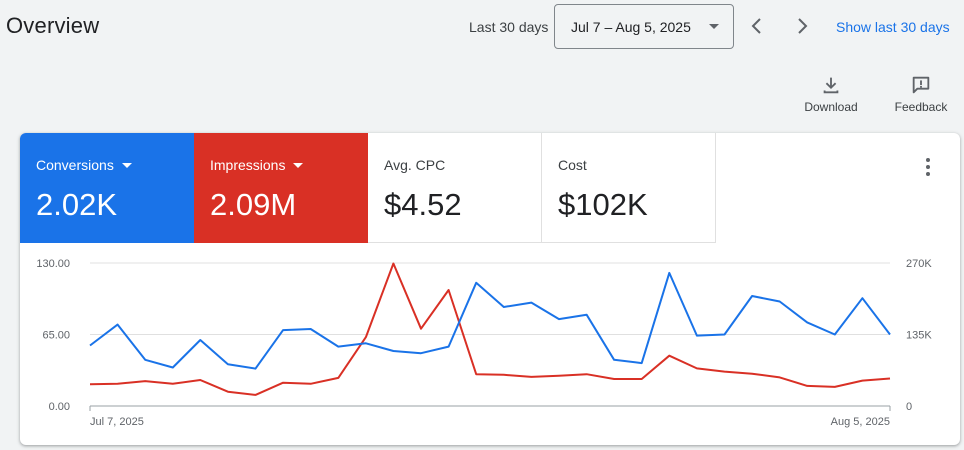 The width and height of the screenshot is (964, 450). I want to click on x-axis-tick-label: Jul 7, 2025, so click(117, 422).